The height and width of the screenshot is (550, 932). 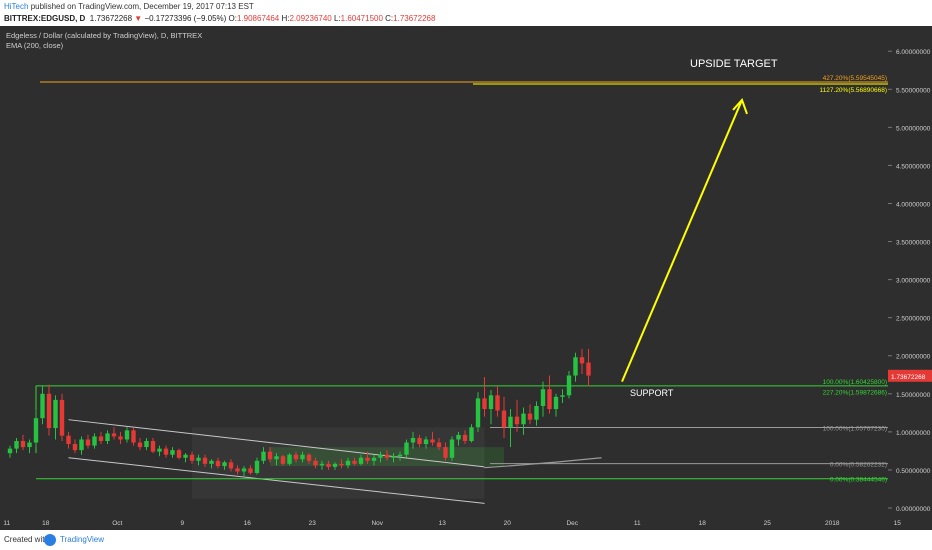 I want to click on close-value: 1.73672268, so click(x=414, y=18).